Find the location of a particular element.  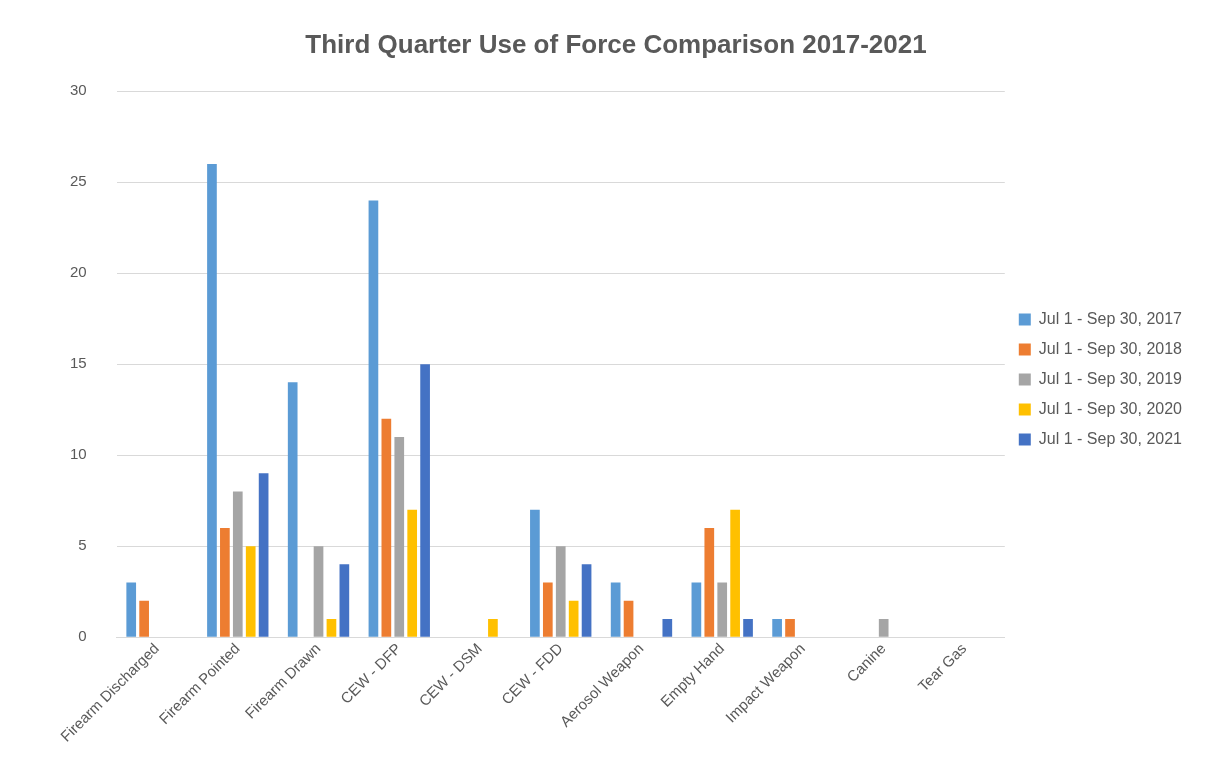

y-tick-label: 0 is located at coordinates (82, 636).